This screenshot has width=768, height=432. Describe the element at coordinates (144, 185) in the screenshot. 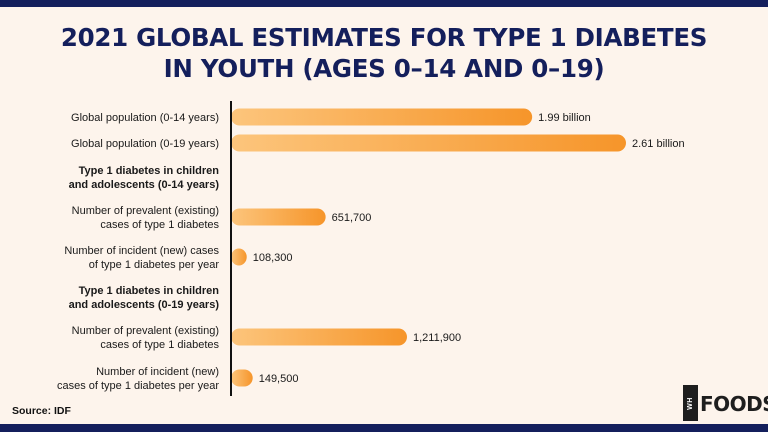

I see `section-heading: and adolescents (0-14 years)` at that location.